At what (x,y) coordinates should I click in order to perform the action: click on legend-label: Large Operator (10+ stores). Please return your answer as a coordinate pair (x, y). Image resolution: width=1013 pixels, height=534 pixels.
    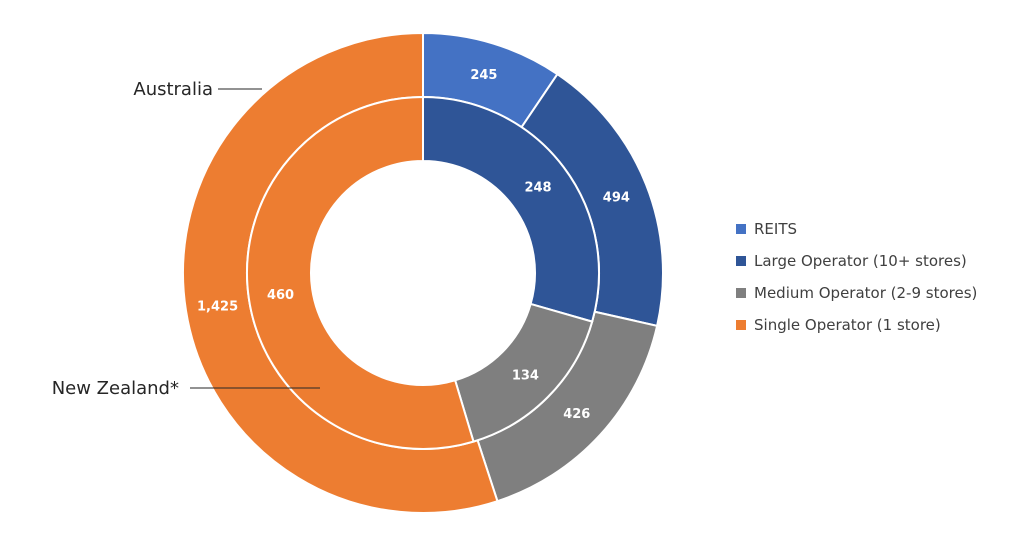
    Looking at the image, I should click on (860, 261).